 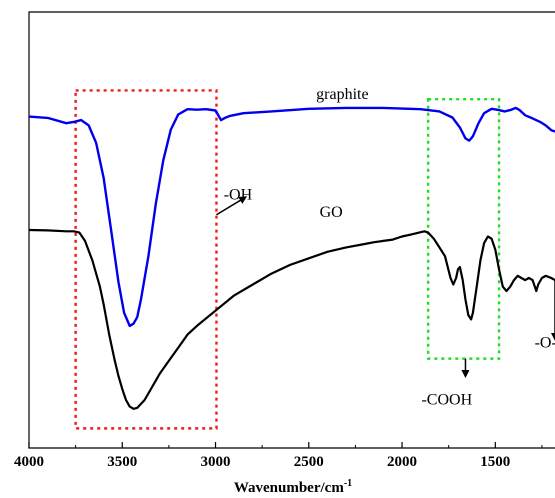 What do you see at coordinates (289, 488) in the screenshot?
I see `x-axis-title-text: Wavenumber/cm` at bounding box center [289, 488].